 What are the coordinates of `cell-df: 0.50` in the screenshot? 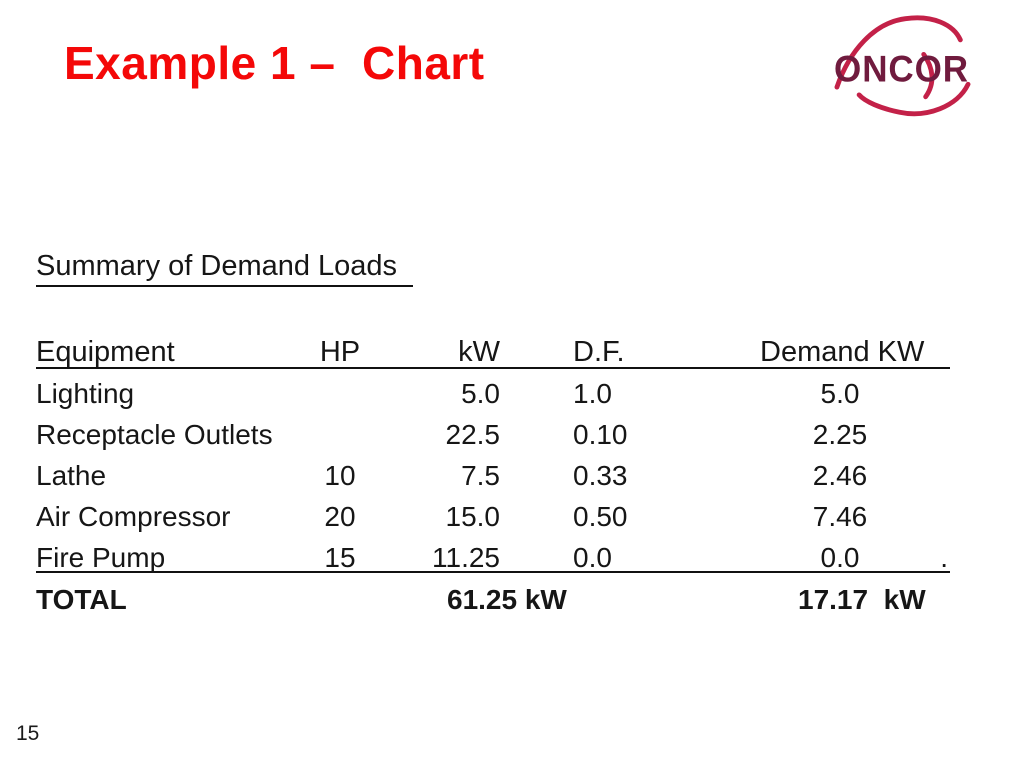 It's located at (600, 516).